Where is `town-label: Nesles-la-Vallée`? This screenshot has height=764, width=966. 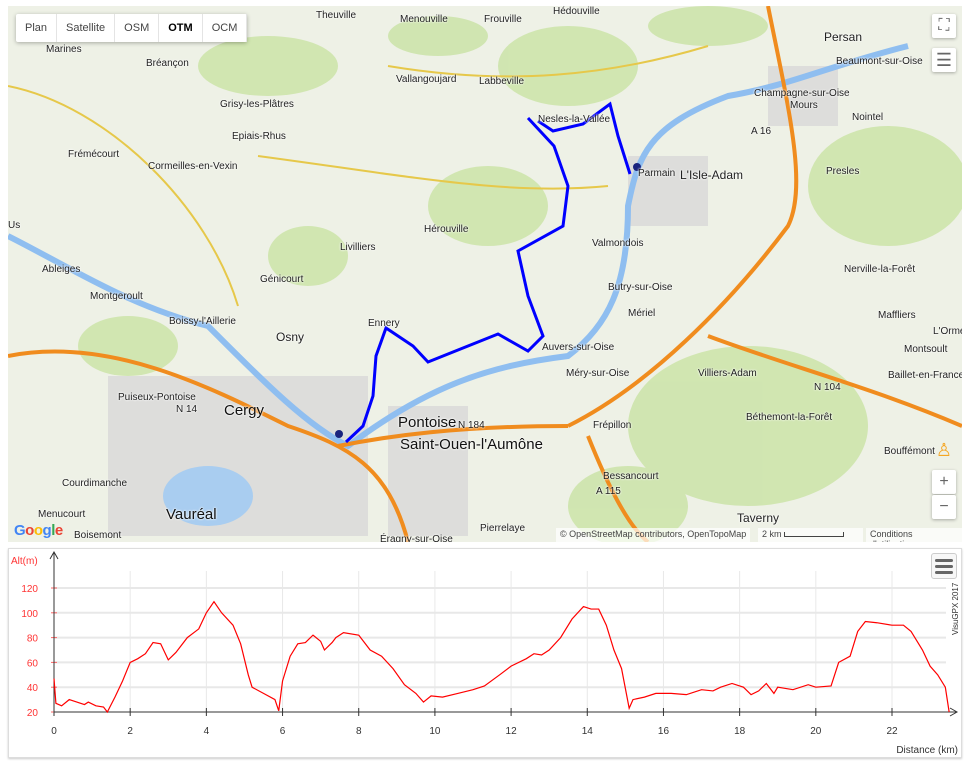 town-label: Nesles-la-Vallée is located at coordinates (574, 119).